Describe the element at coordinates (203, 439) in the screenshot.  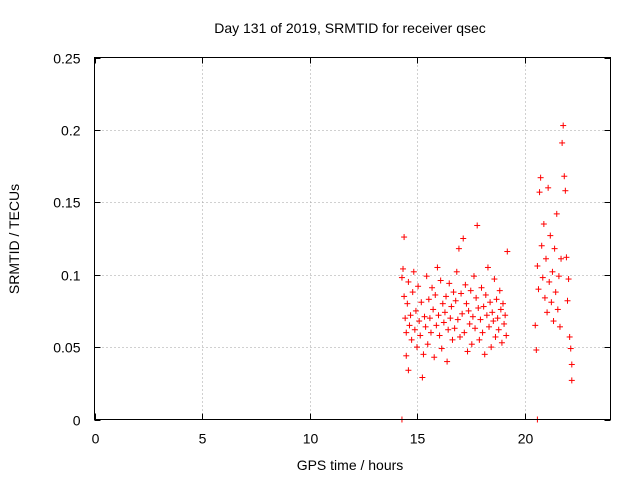
I see `x-tick-label: 5` at that location.